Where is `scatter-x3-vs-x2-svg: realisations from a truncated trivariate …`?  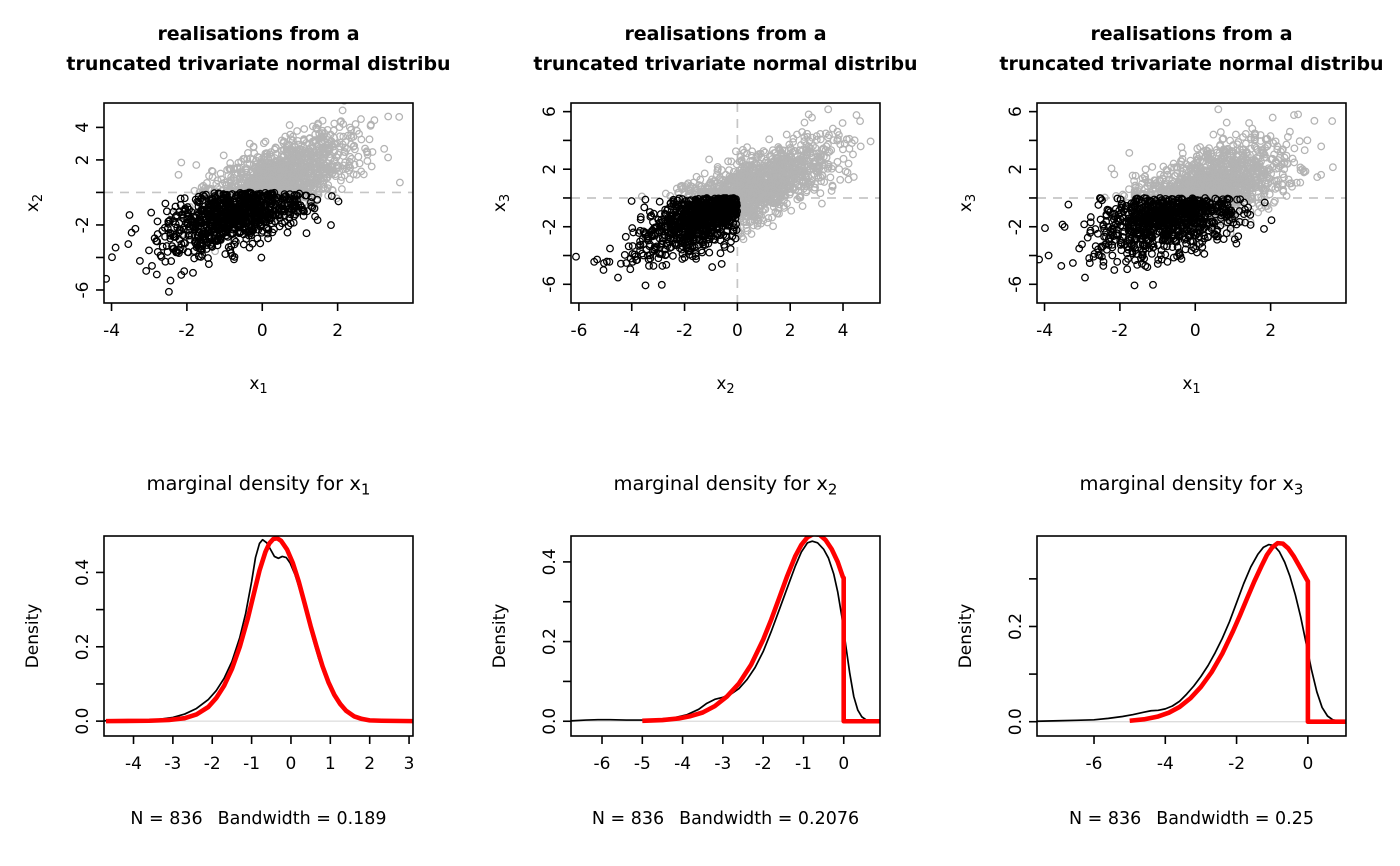
scatter-x3-vs-x2-svg: realisations from a truncated trivariate … is located at coordinates (704, 210).